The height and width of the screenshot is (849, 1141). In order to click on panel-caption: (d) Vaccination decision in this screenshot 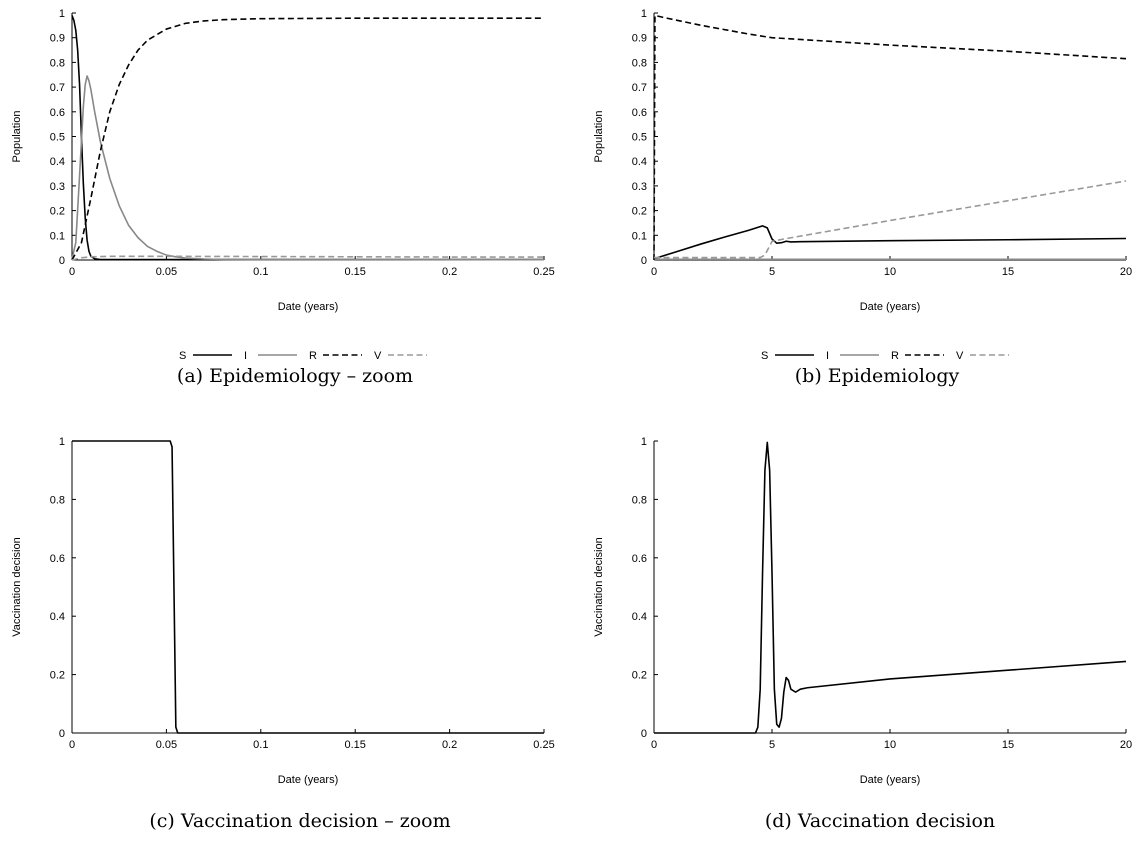, I will do `click(880, 821)`.